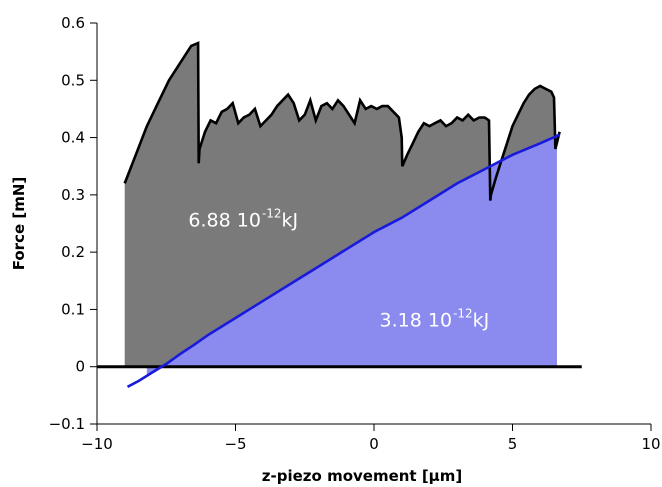  I want to click on y-tick-label: 0.1, so click(73, 309).